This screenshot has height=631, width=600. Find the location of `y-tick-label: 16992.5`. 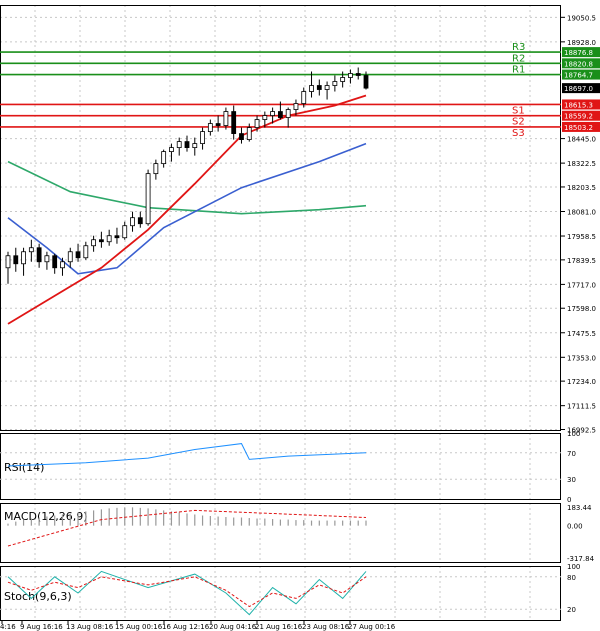

y-tick-label: 16992.5 is located at coordinates (581, 430).